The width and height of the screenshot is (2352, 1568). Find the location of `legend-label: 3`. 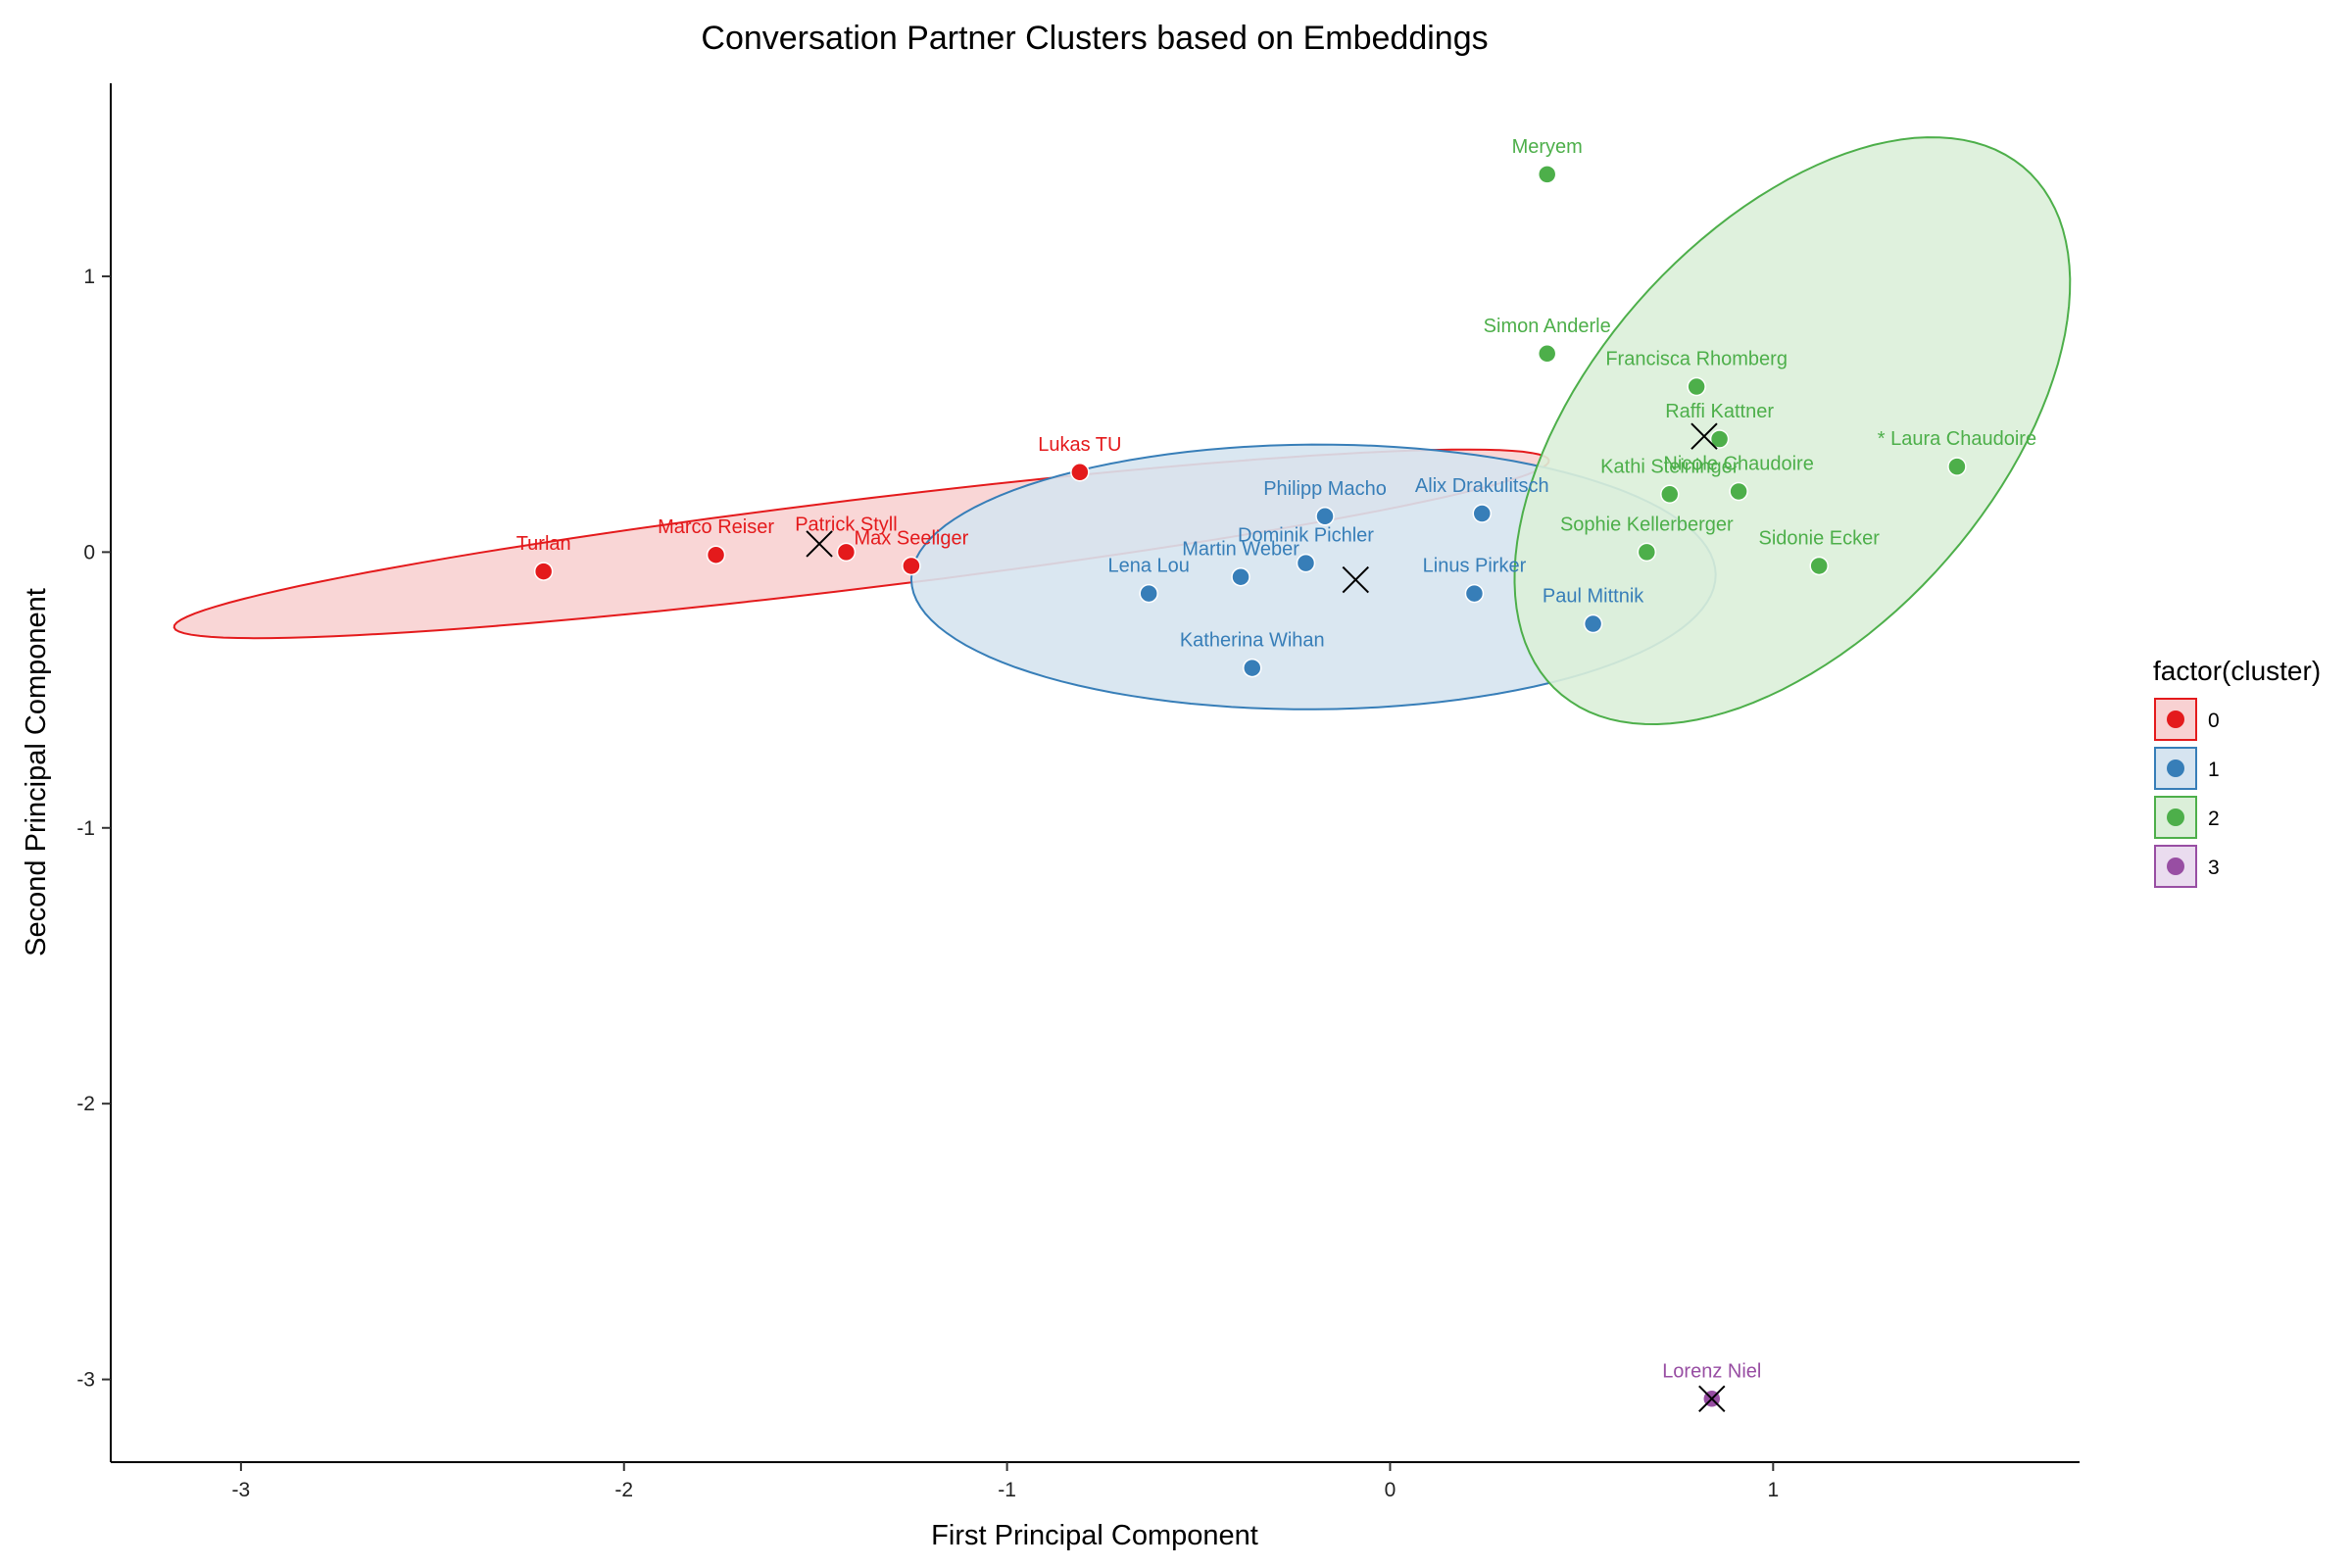

legend-label: 3 is located at coordinates (2214, 868).